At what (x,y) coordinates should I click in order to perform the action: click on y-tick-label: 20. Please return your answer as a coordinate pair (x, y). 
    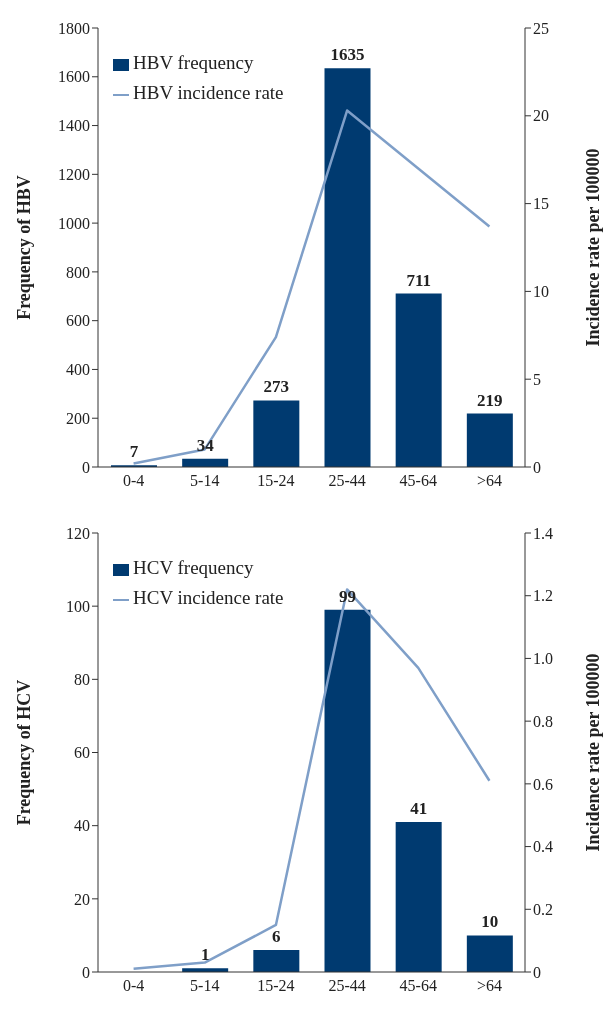
    Looking at the image, I should click on (82, 899).